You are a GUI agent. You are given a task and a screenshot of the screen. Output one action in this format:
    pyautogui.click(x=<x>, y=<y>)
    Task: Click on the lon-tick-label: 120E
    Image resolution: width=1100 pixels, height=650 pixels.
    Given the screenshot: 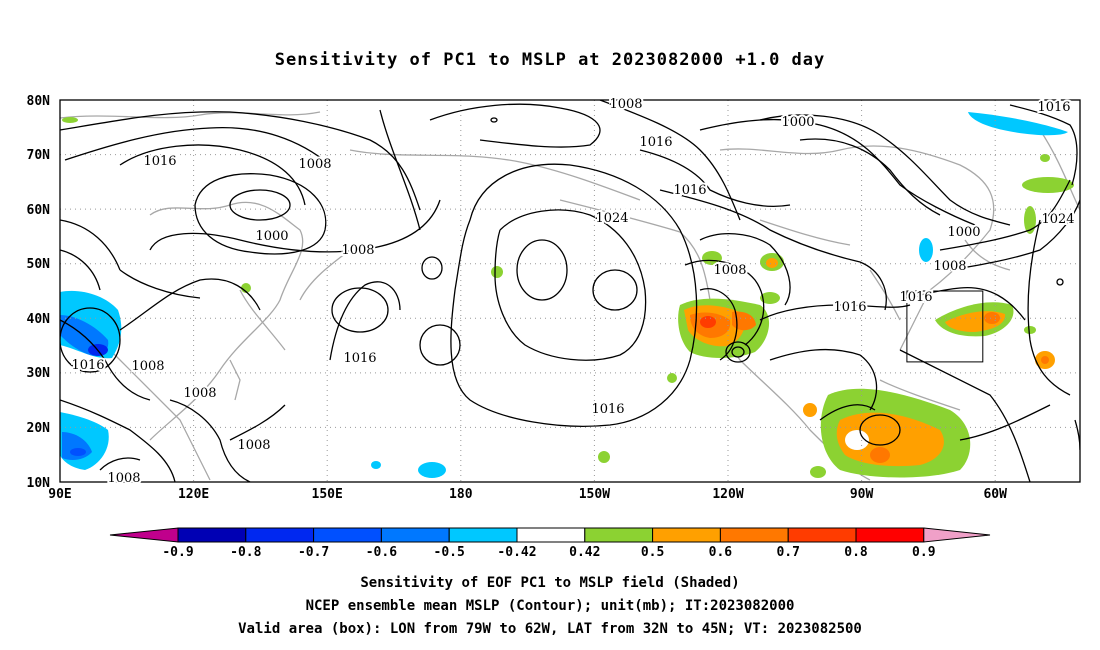 What is the action you would take?
    pyautogui.click(x=193, y=494)
    